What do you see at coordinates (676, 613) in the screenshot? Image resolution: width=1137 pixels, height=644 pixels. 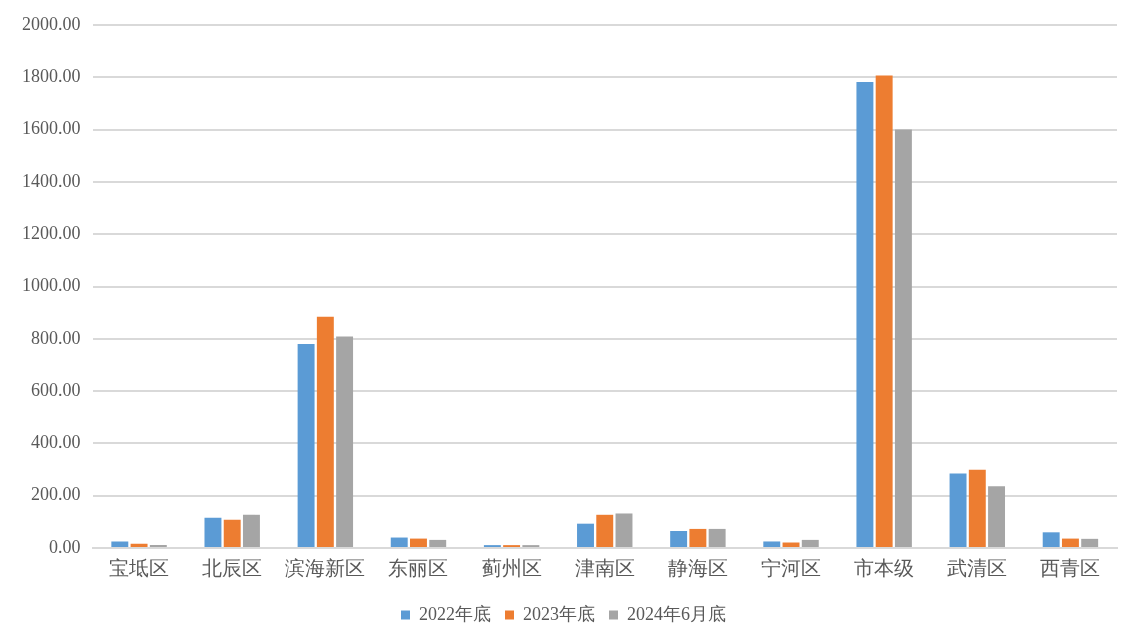 I see `legend-label: 2024年6月底` at bounding box center [676, 613].